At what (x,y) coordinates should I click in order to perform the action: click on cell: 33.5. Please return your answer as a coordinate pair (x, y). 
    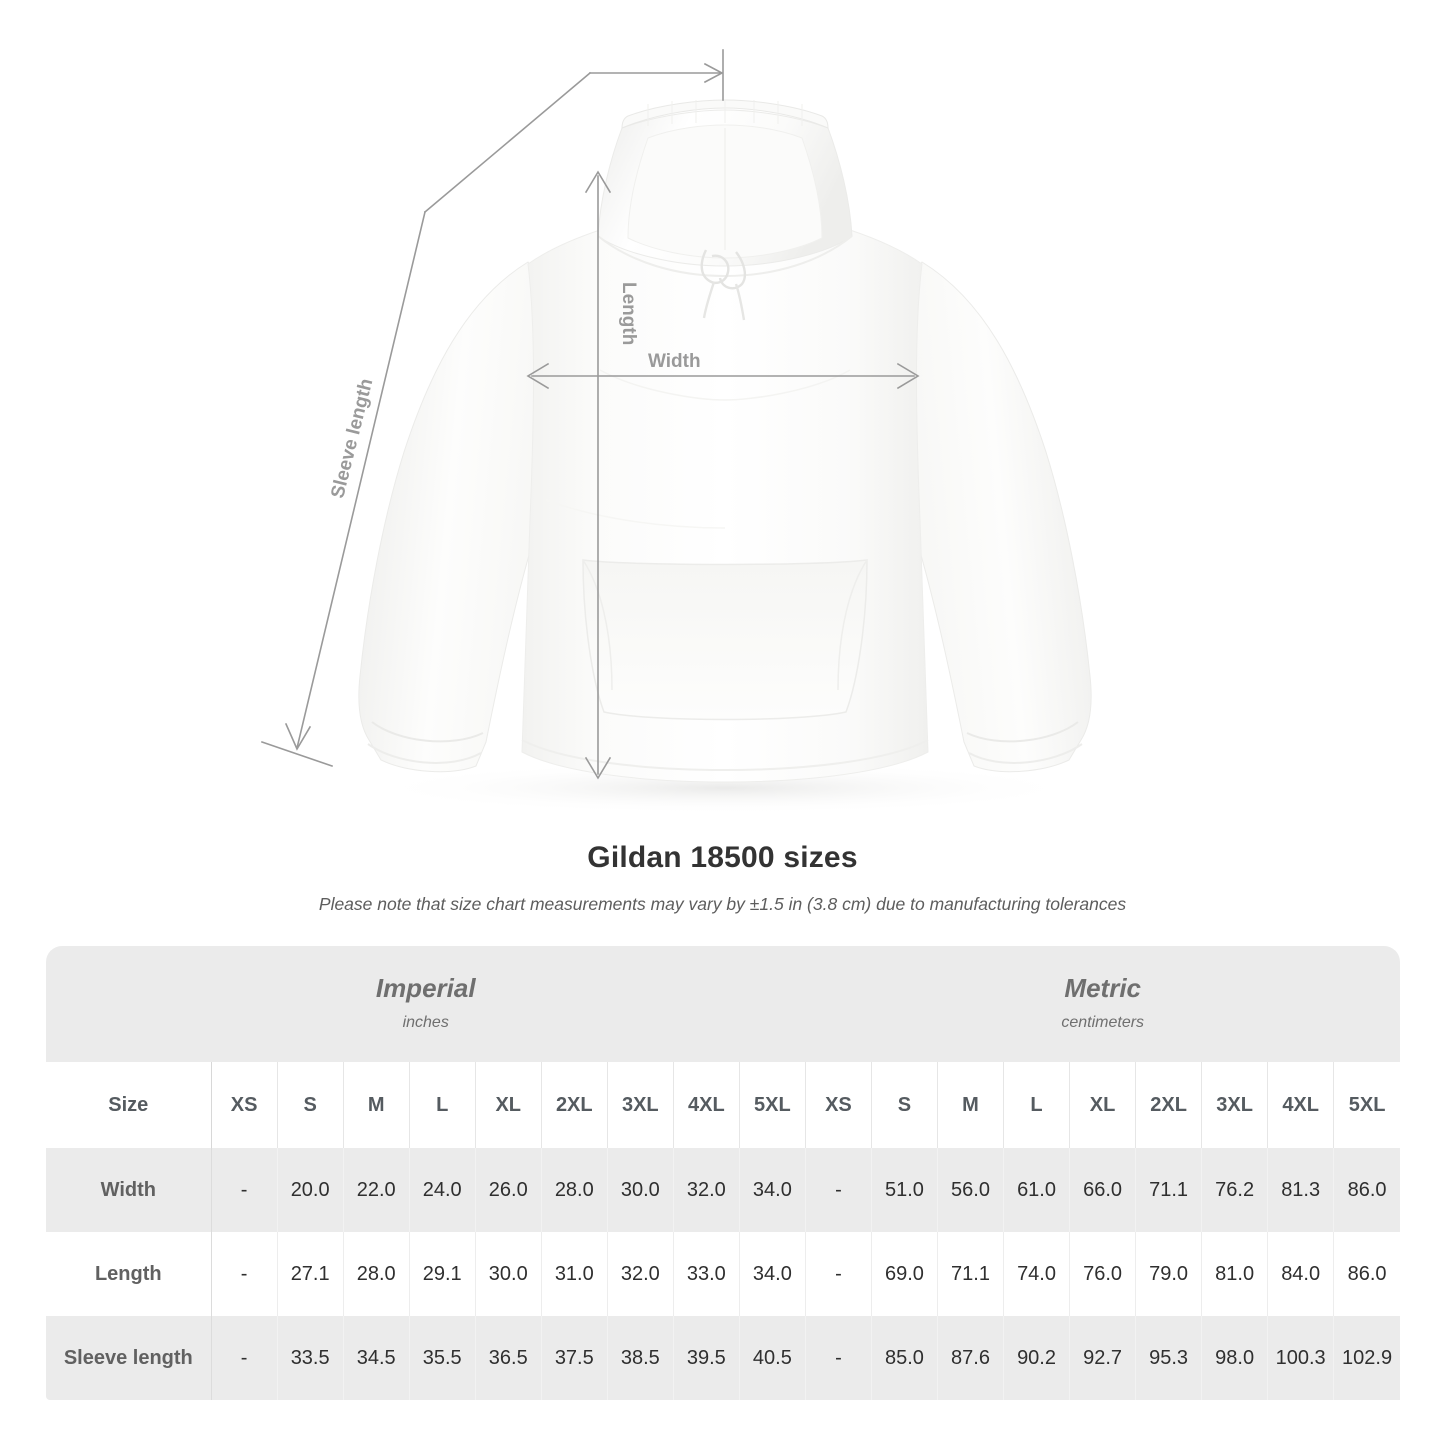
    Looking at the image, I should click on (310, 1358).